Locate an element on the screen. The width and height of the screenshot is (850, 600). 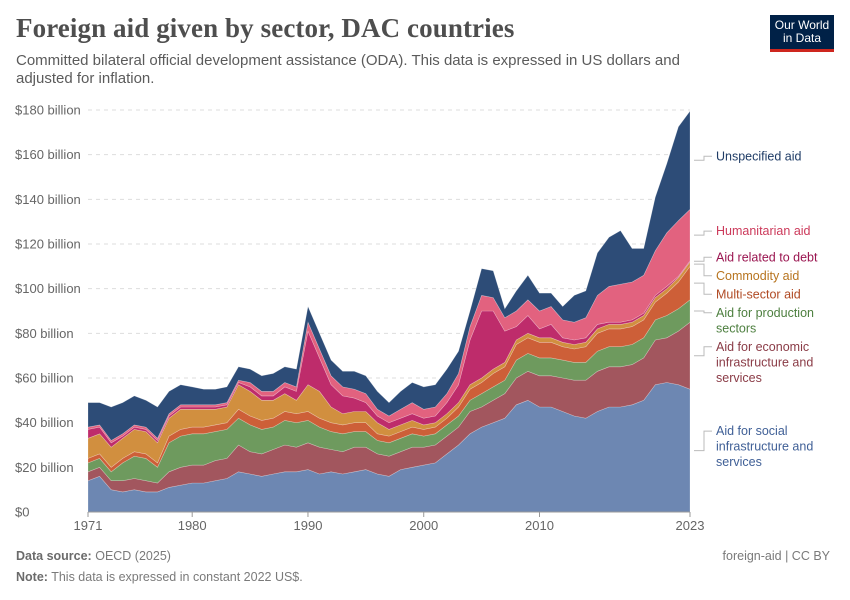
y-tick-label: $0 is located at coordinates (22, 512).